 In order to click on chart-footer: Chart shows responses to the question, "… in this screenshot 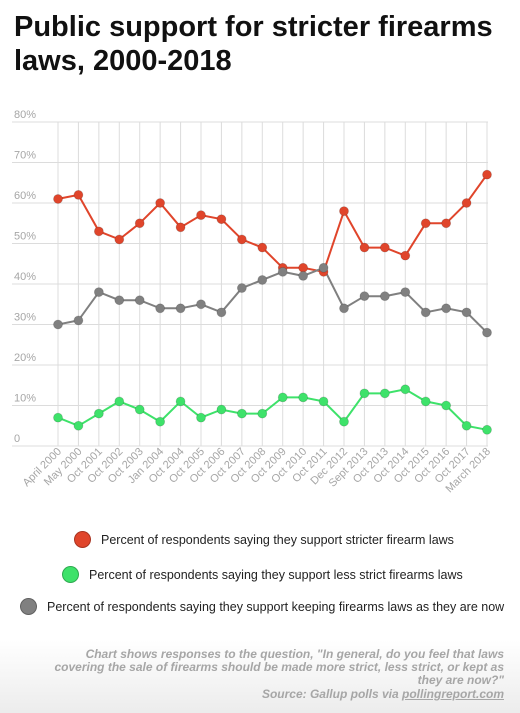, I will do `click(260, 676)`.